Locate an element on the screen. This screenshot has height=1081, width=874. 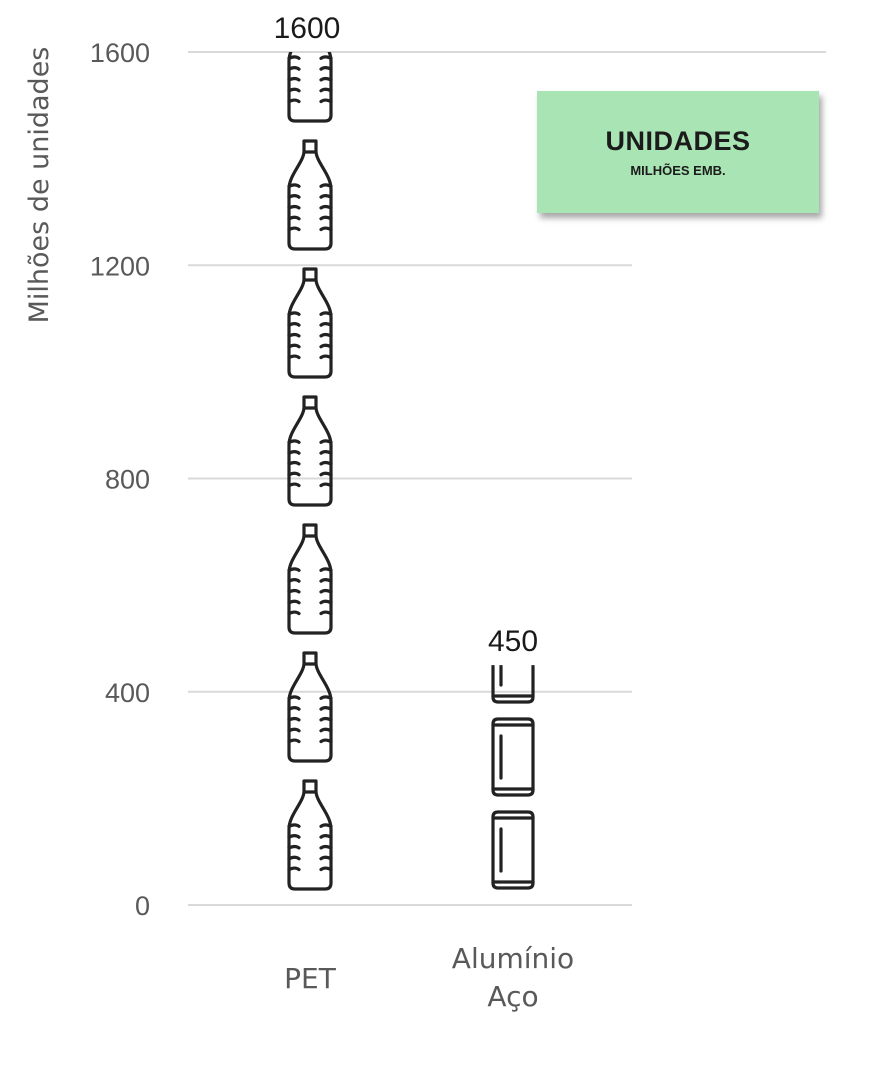
data-label: 1600 is located at coordinates (307, 28).